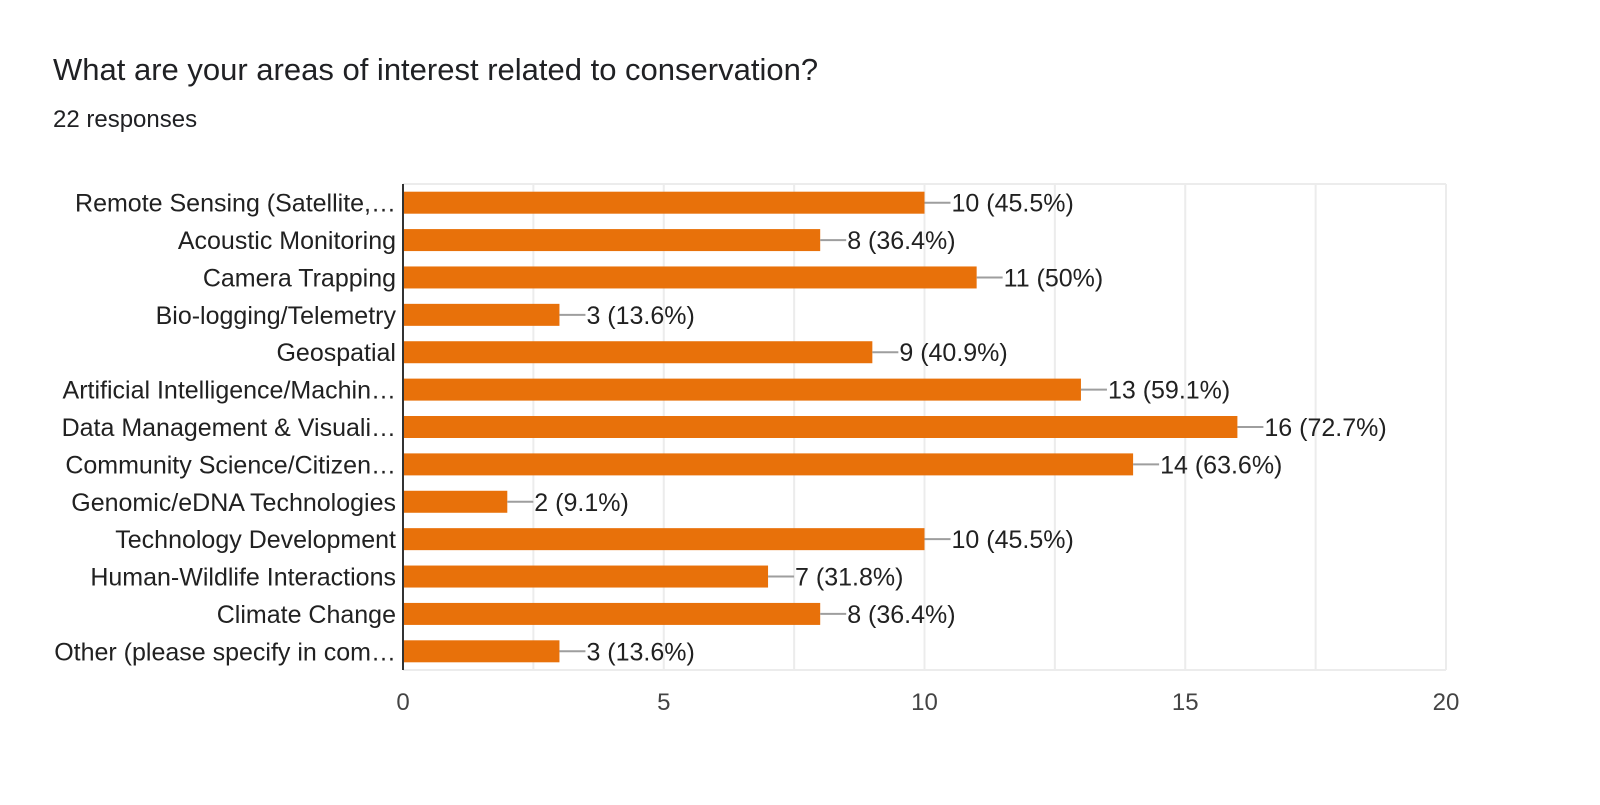  What do you see at coordinates (1325, 428) in the screenshot?
I see `data-label: 16 (72.7%)` at bounding box center [1325, 428].